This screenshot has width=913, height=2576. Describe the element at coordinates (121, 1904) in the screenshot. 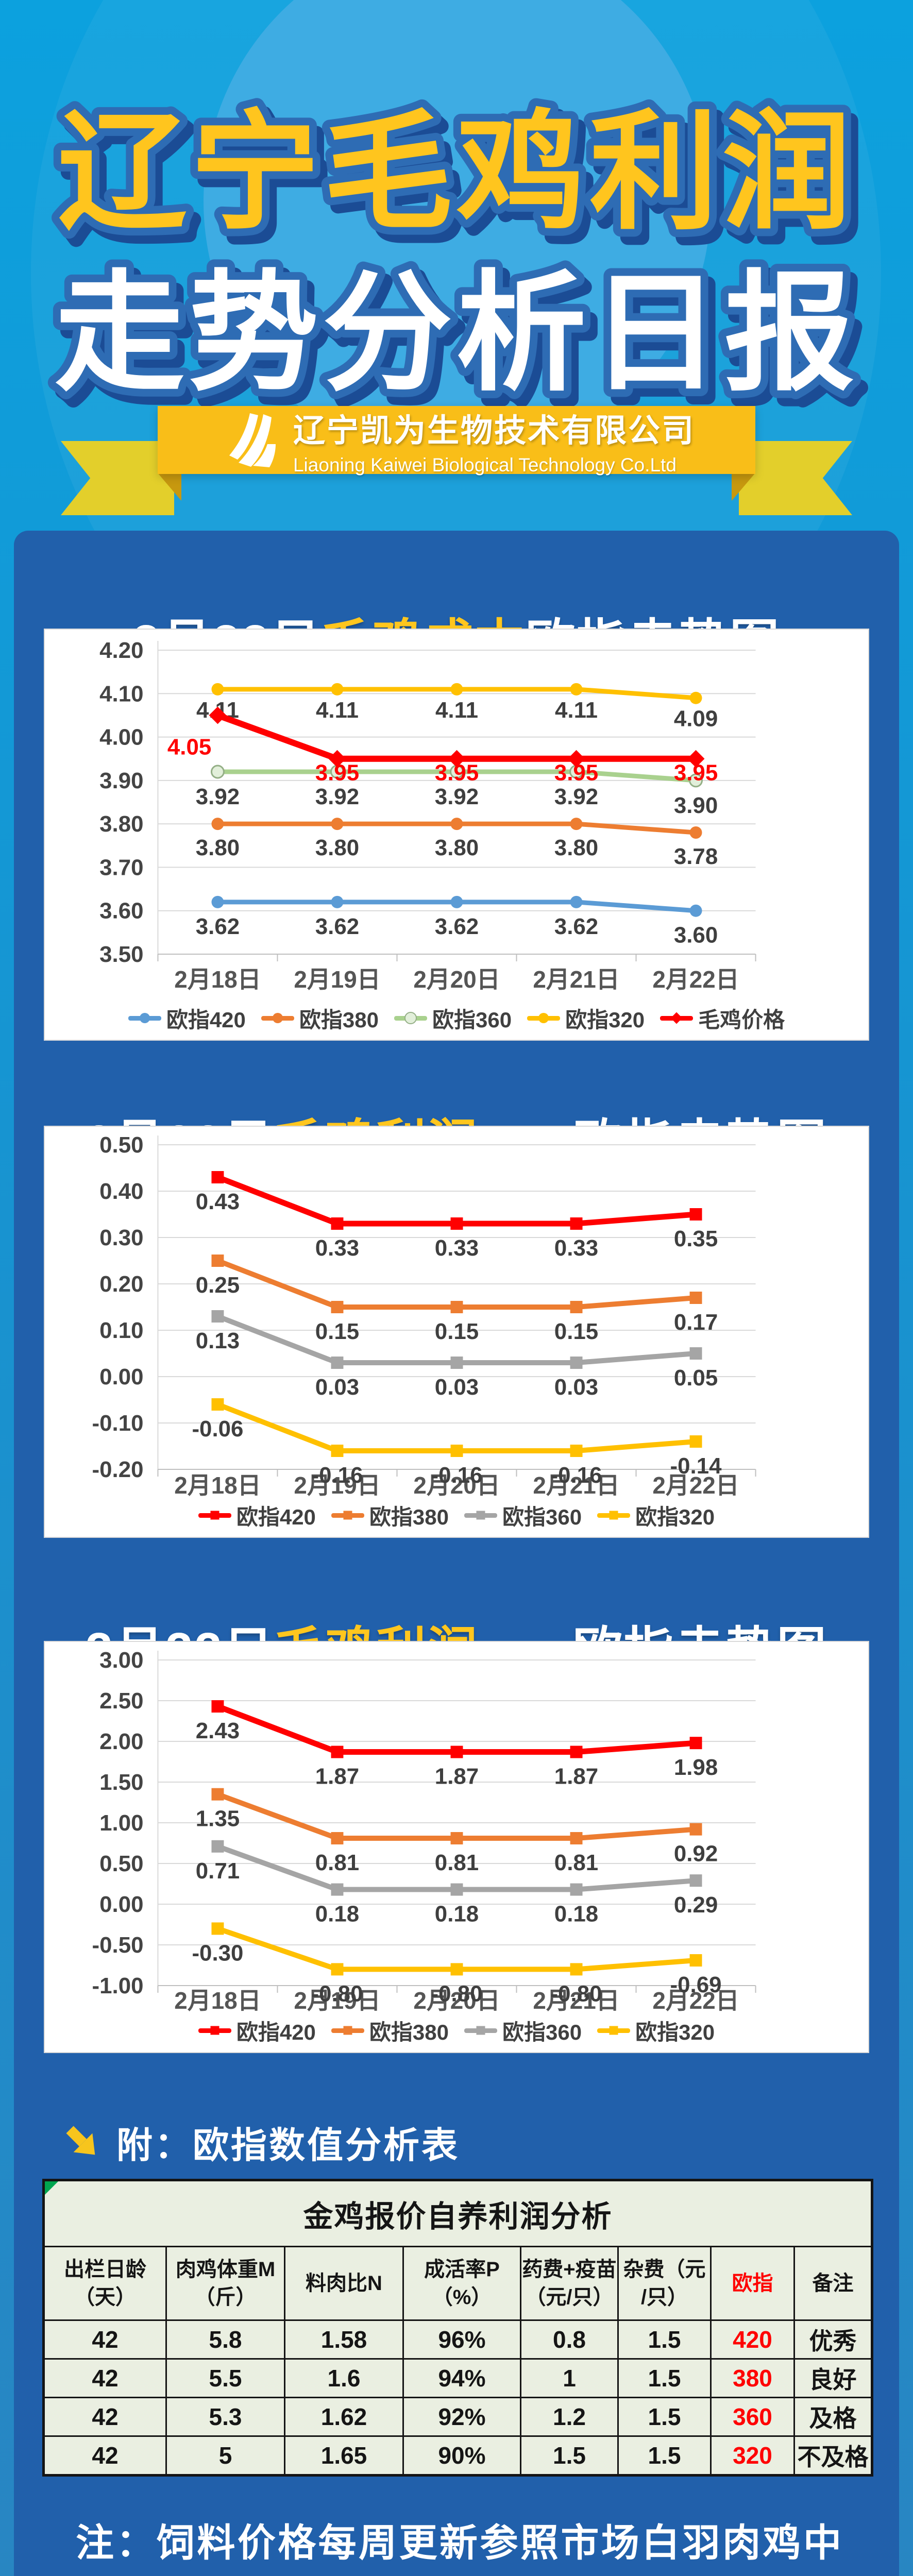

I see `svg-text: 0.00` at that location.